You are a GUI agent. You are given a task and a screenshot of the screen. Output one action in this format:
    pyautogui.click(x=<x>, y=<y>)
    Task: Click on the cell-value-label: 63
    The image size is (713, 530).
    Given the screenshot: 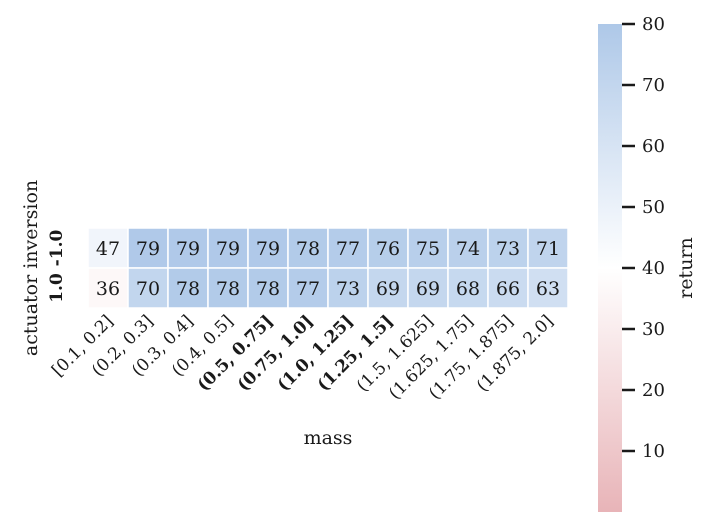 What is the action you would take?
    pyautogui.click(x=548, y=289)
    